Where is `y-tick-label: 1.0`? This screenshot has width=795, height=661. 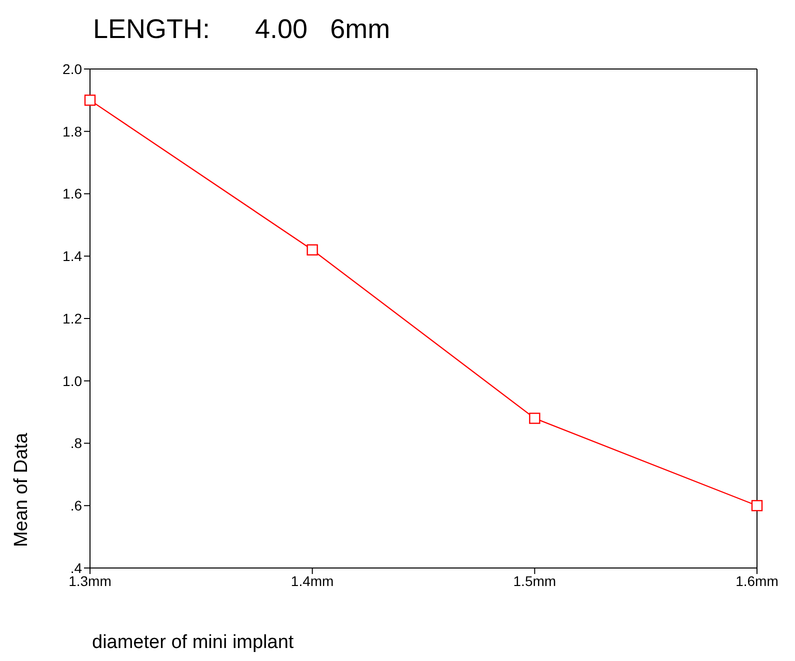
y-tick-label: 1.0 is located at coordinates (72, 380).